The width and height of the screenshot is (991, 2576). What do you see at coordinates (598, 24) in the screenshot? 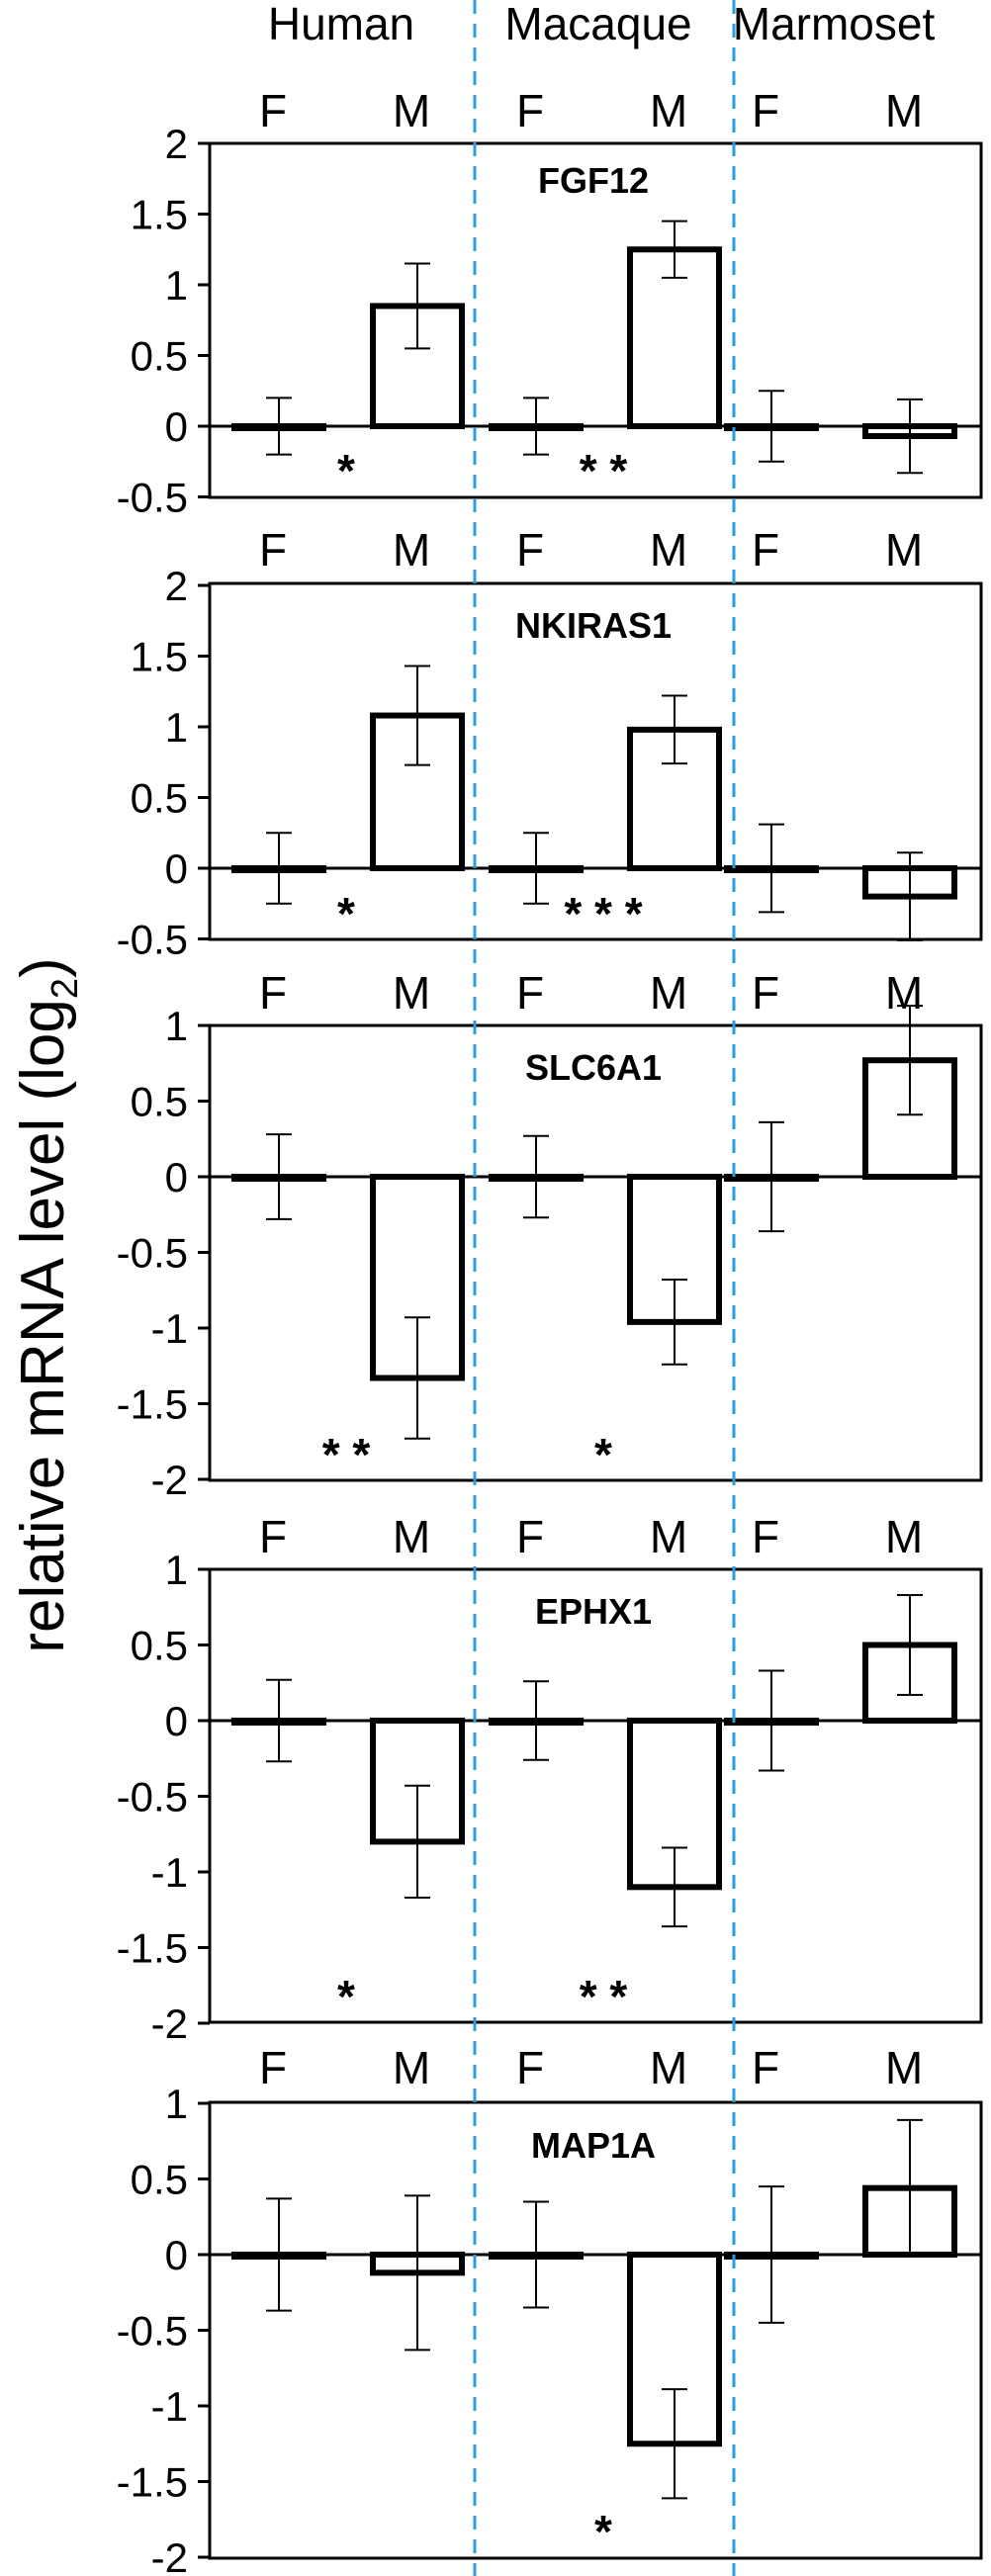
I see `species-label-macaque: Macaque` at bounding box center [598, 24].